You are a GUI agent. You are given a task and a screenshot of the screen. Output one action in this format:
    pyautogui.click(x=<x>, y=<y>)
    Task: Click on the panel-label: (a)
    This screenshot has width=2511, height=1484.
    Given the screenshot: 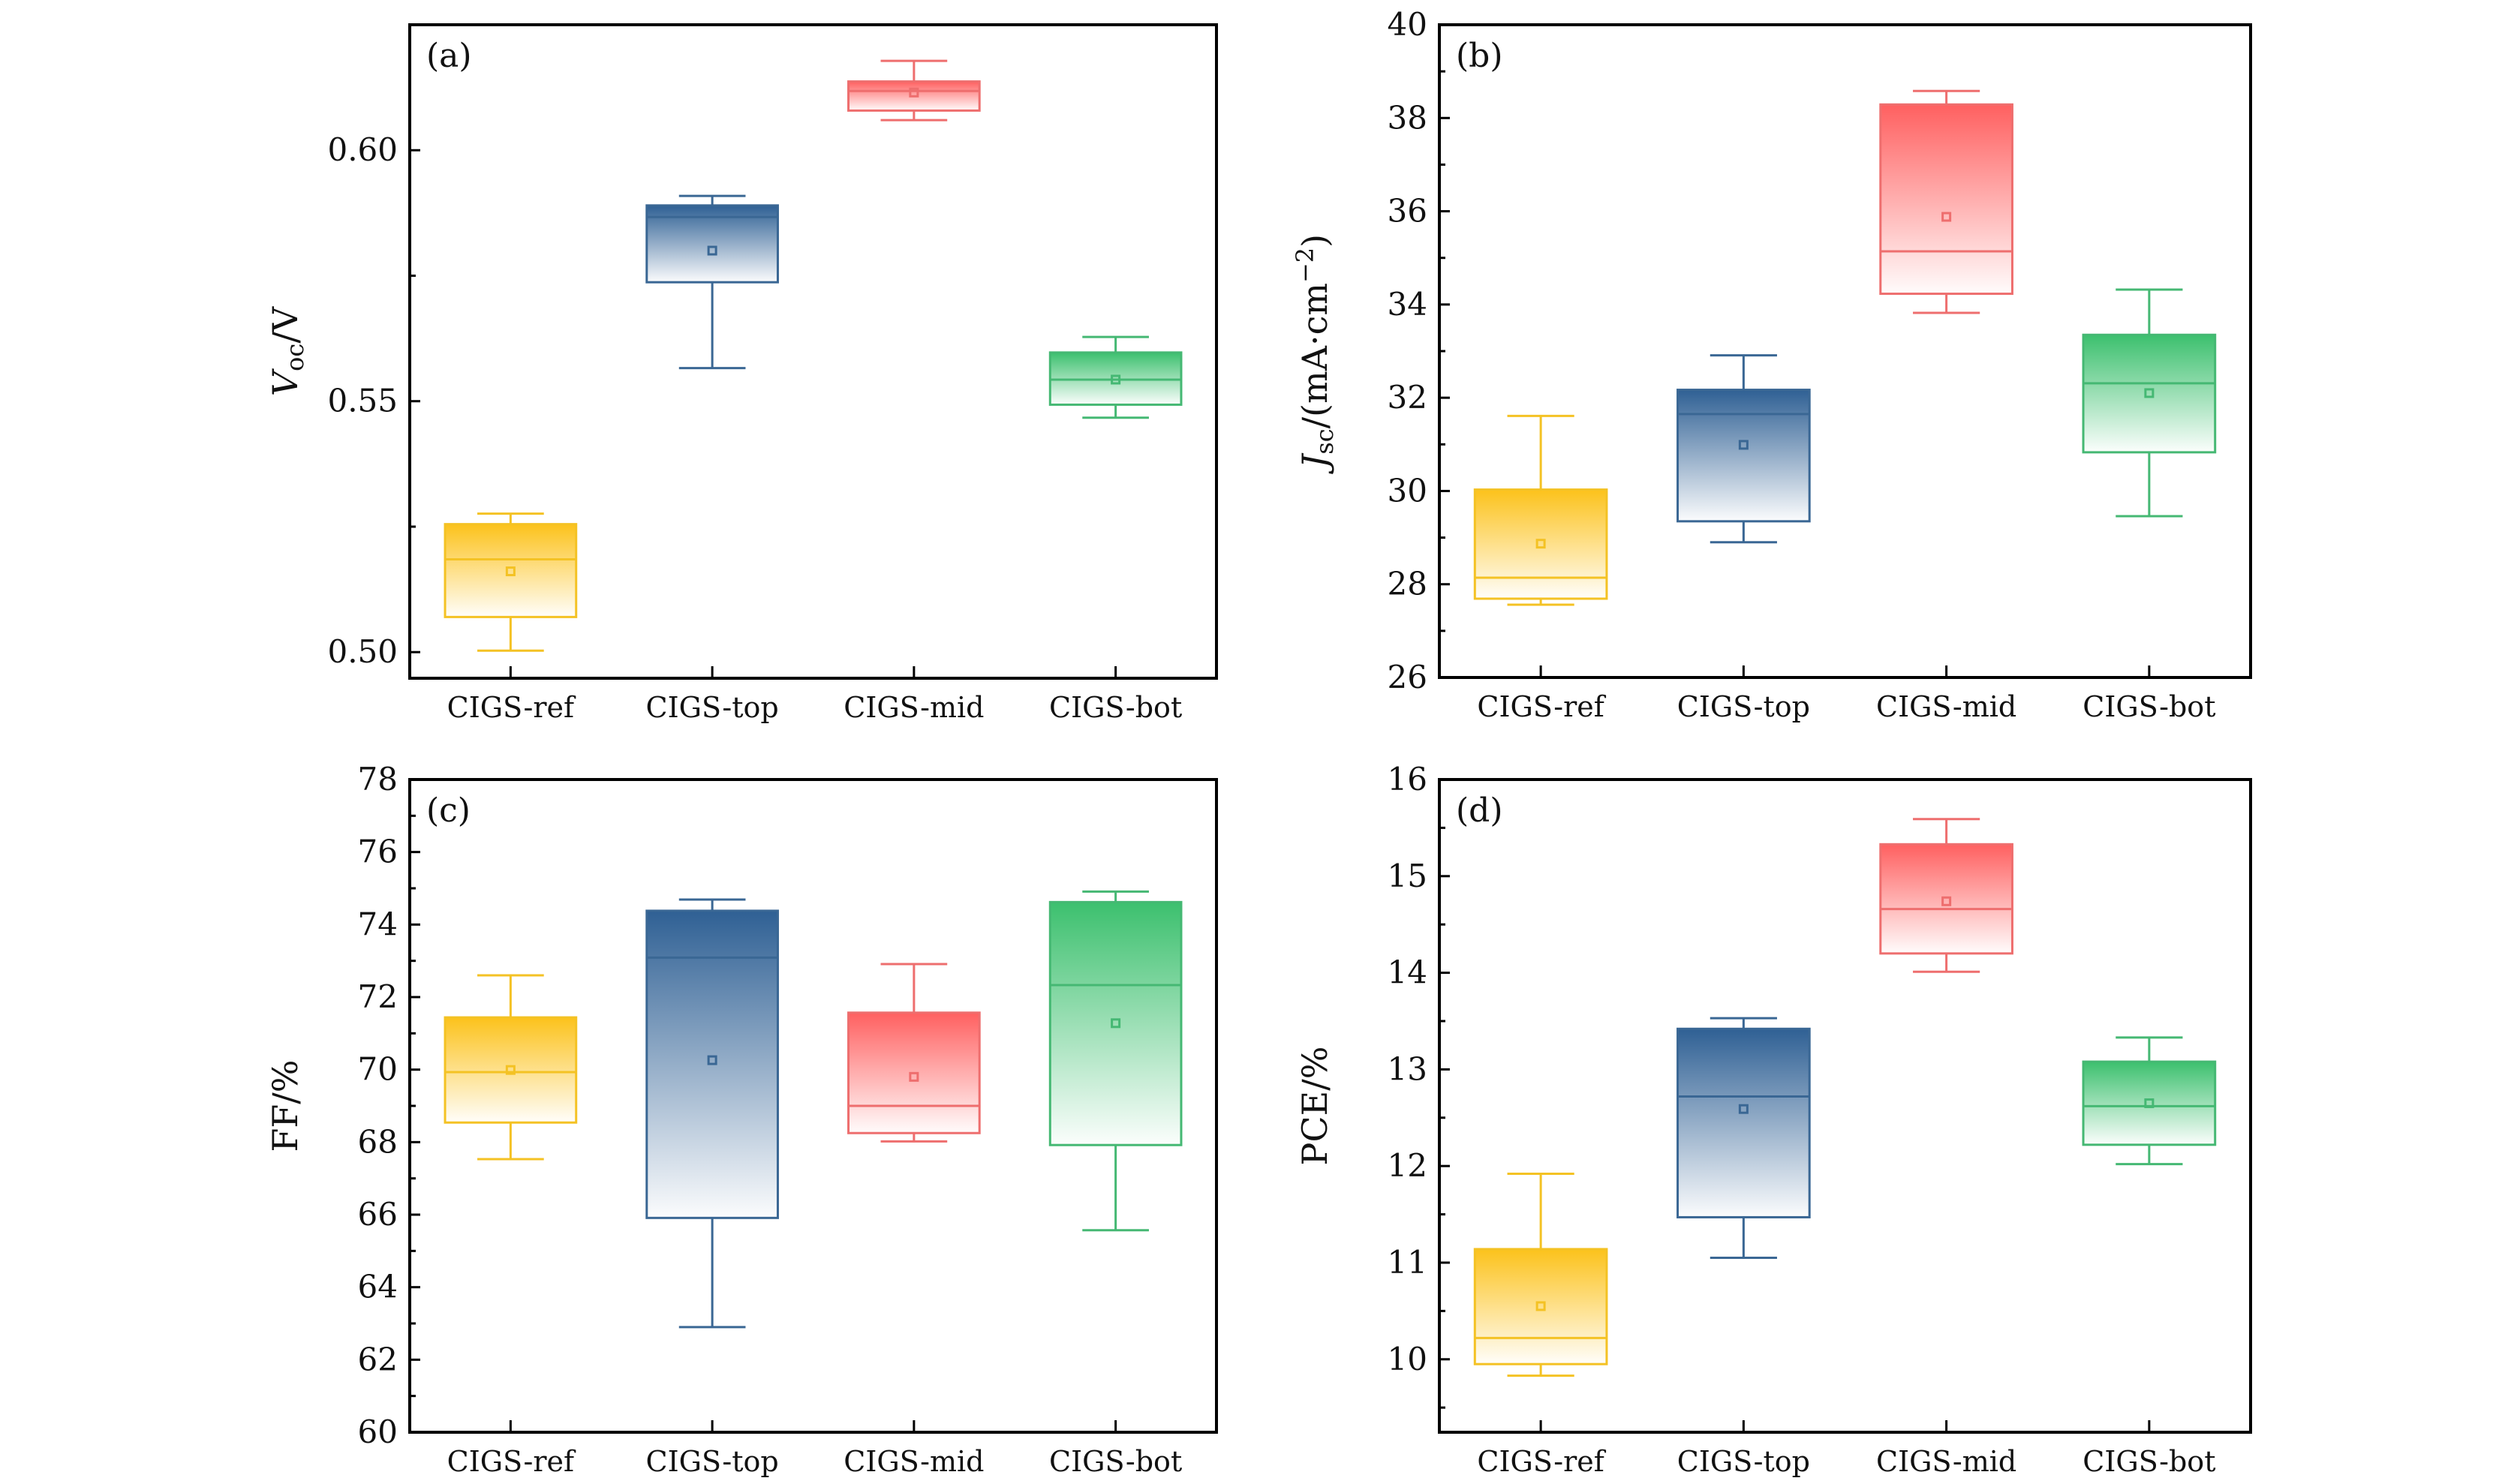 What is the action you would take?
    pyautogui.click(x=449, y=56)
    